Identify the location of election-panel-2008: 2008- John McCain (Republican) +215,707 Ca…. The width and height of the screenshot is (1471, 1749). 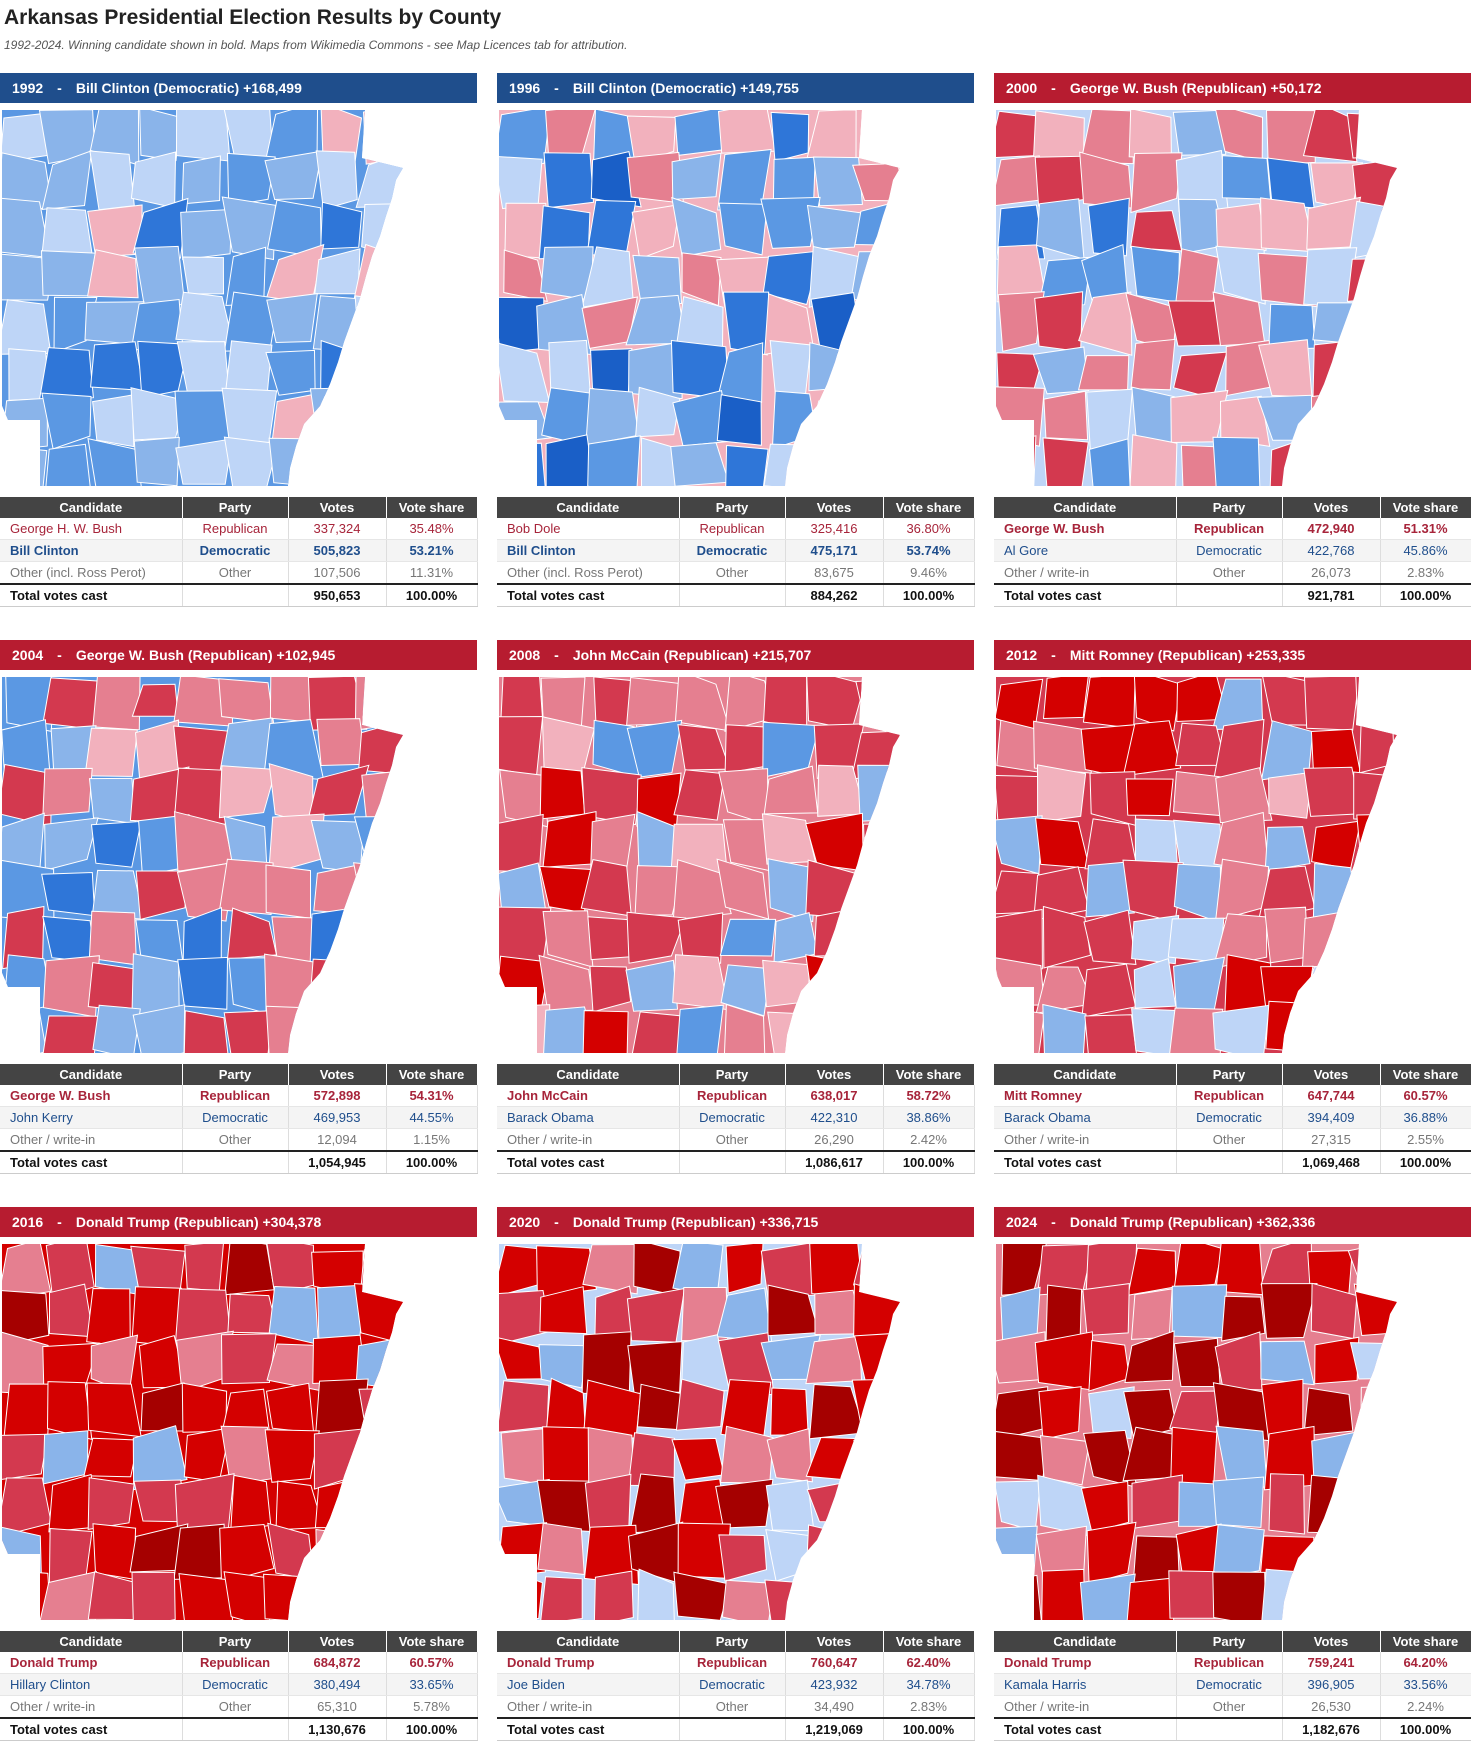
(736, 911).